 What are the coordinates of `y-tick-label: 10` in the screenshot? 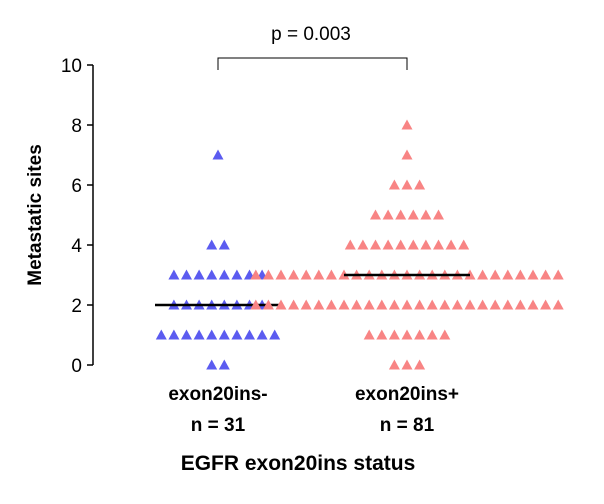 It's located at (71, 66).